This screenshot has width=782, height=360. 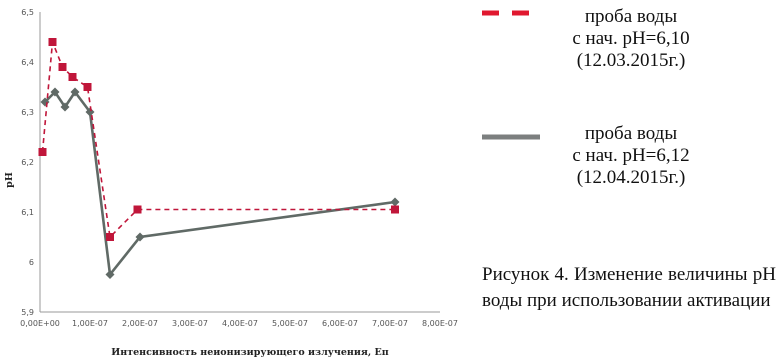 I want to click on x-tick-label: 2,00E-07, so click(x=140, y=323).